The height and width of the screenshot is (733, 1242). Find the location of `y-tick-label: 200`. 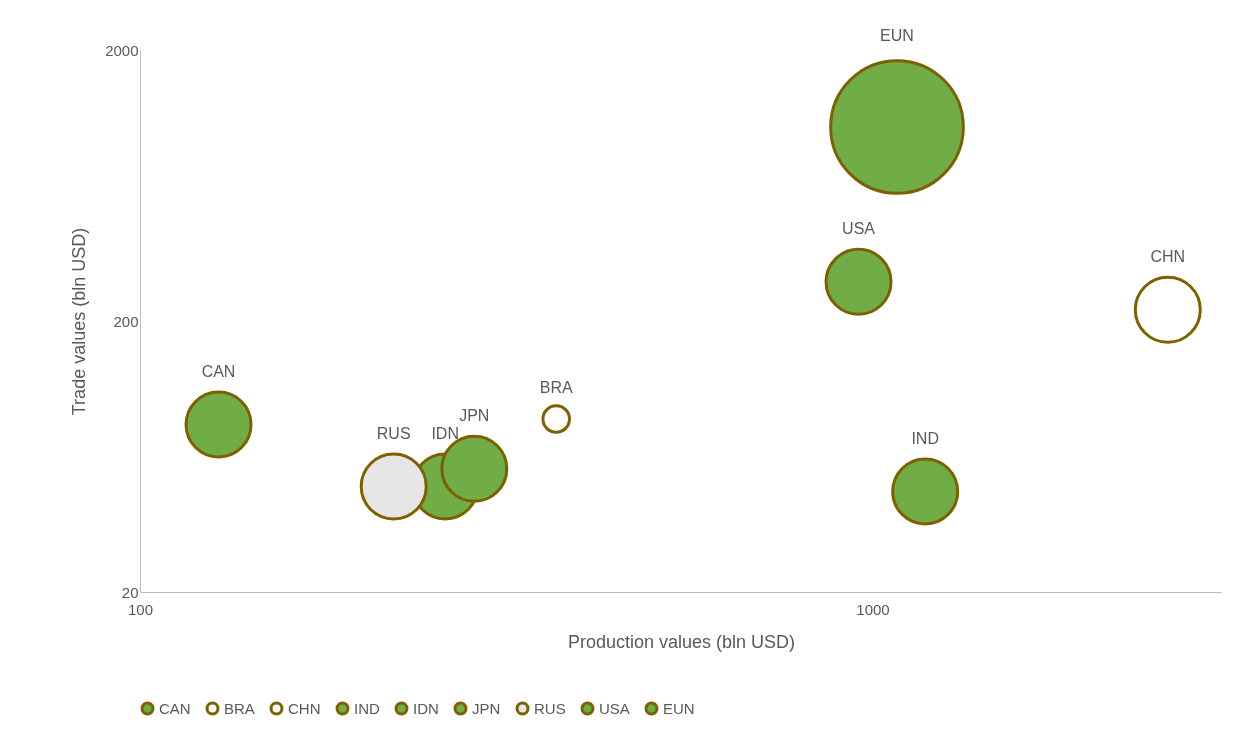

y-tick-label: 200 is located at coordinates (126, 321).